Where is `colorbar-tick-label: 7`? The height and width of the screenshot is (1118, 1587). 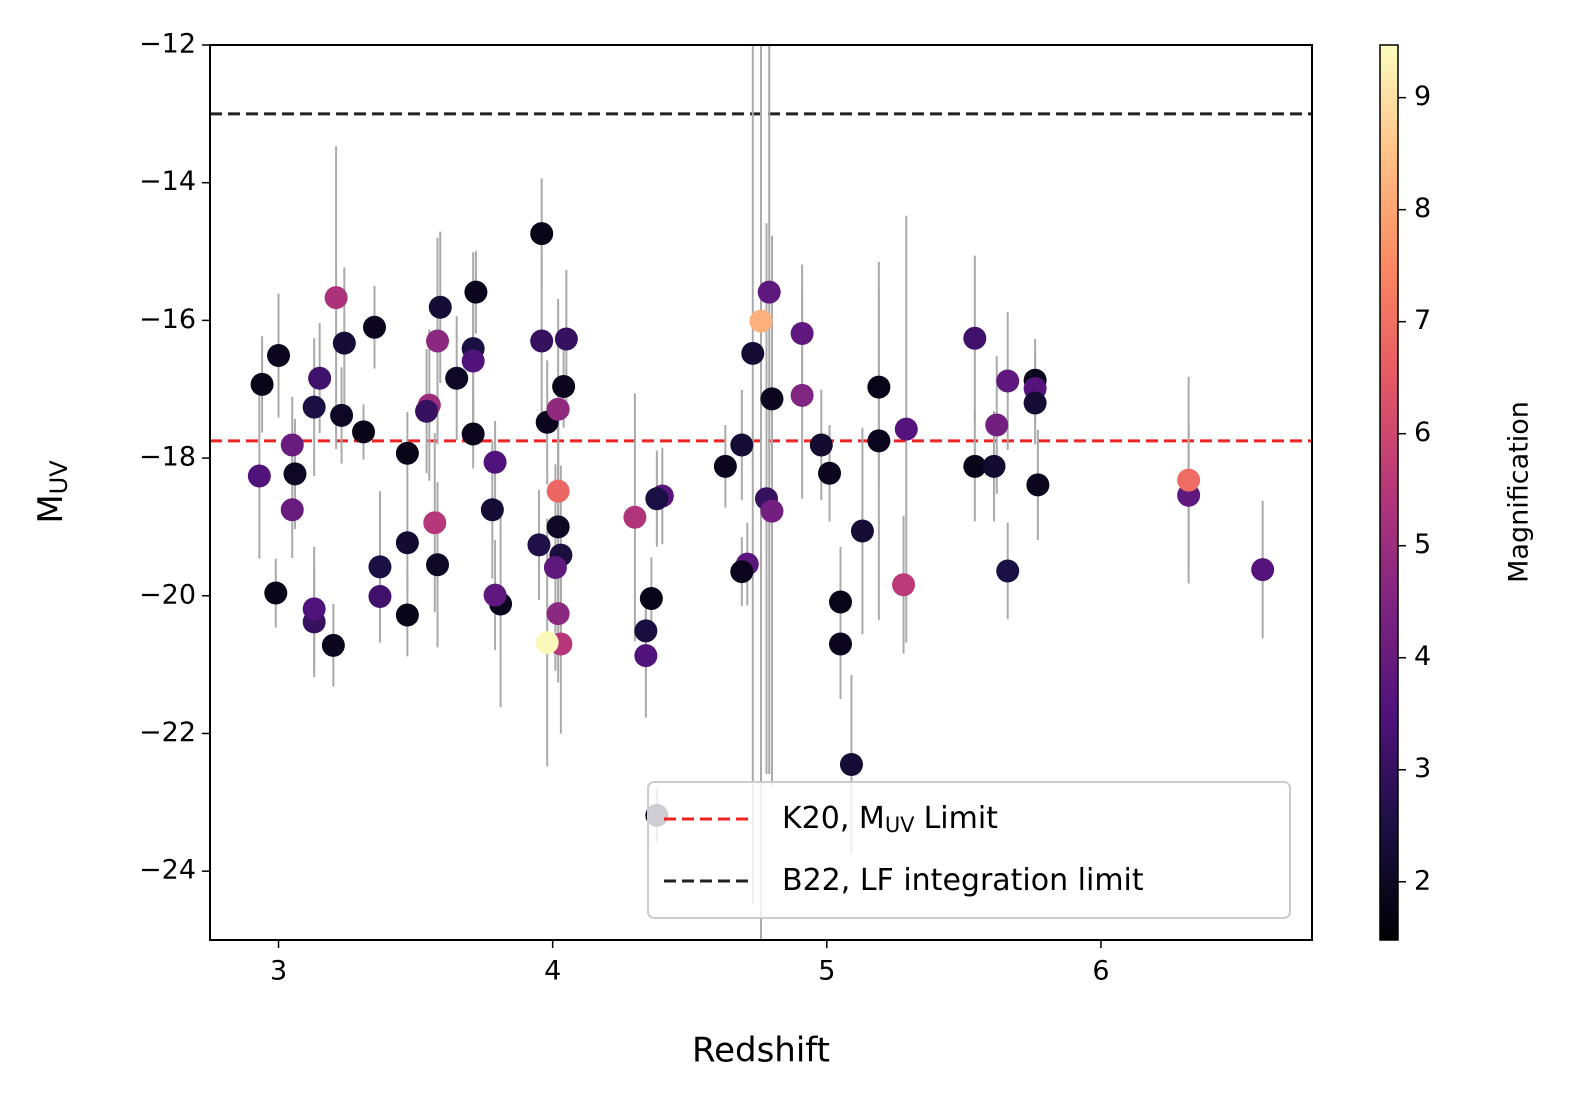 colorbar-tick-label: 7 is located at coordinates (1422, 320).